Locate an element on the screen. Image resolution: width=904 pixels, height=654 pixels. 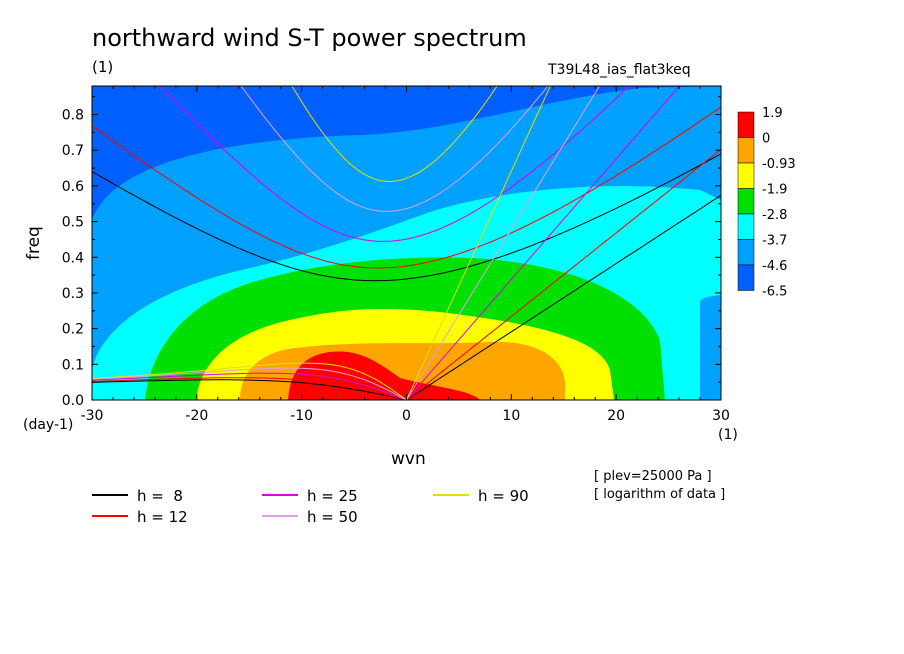
colorbar-label: -3.7 is located at coordinates (774, 241).